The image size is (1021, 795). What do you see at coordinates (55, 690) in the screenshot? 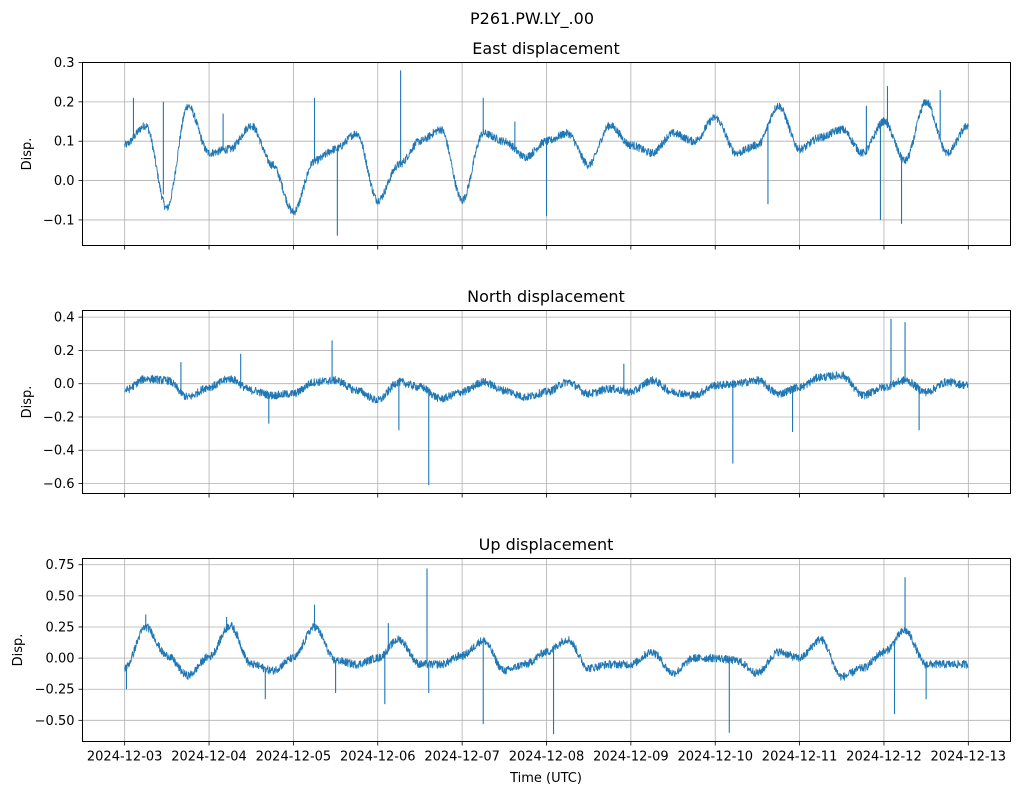
I see `y-tick-label: −0.25` at bounding box center [55, 690].